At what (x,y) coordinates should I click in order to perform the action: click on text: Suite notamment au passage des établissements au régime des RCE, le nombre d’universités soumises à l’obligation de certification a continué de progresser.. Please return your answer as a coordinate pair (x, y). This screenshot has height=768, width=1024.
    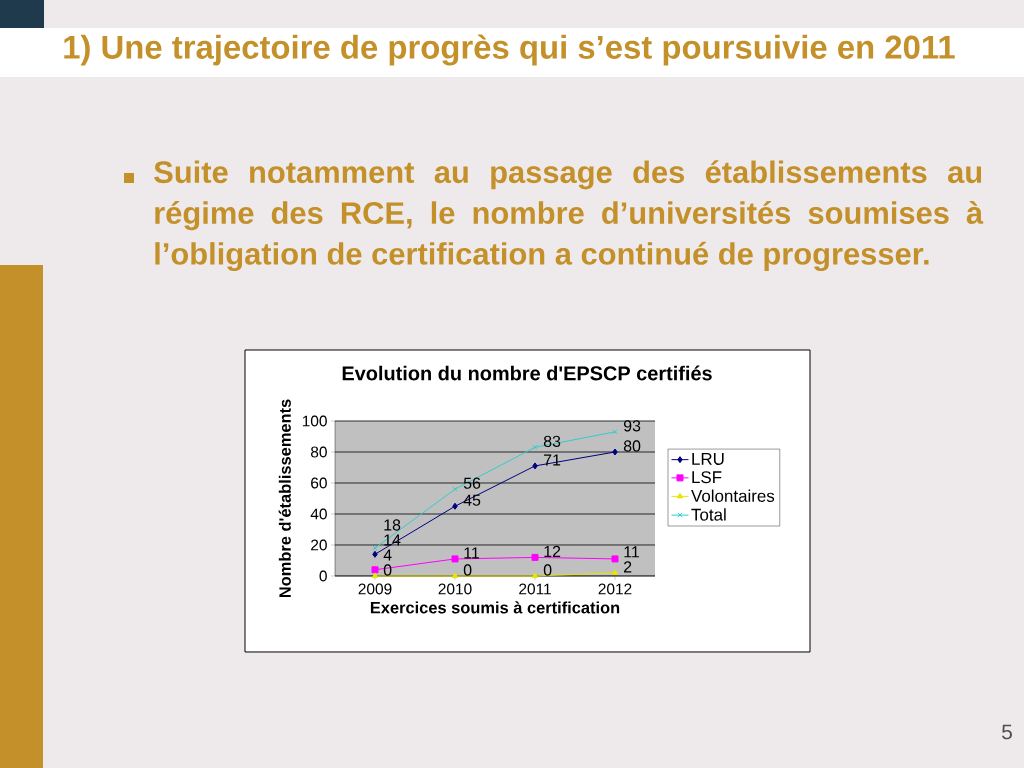
    Looking at the image, I should click on (569, 216).